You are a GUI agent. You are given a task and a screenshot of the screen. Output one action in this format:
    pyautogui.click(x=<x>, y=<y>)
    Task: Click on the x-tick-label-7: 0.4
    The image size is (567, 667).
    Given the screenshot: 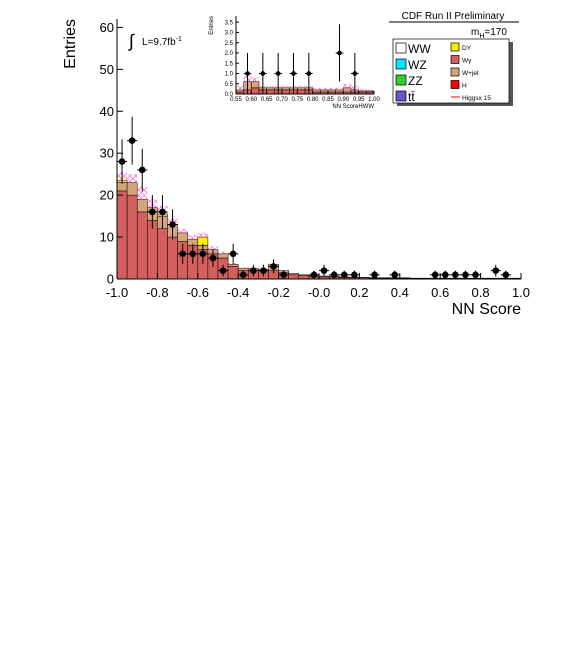 What is the action you would take?
    pyautogui.click(x=400, y=292)
    